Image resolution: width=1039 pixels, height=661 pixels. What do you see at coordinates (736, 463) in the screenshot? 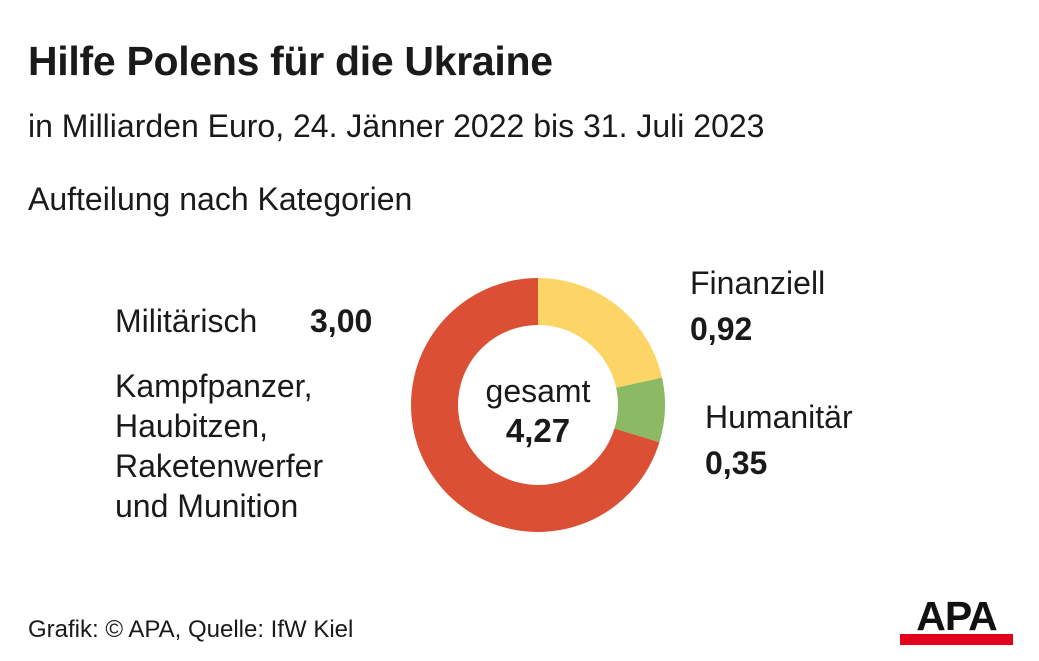
I see `slice-value-humanitaer: 0,35` at bounding box center [736, 463].